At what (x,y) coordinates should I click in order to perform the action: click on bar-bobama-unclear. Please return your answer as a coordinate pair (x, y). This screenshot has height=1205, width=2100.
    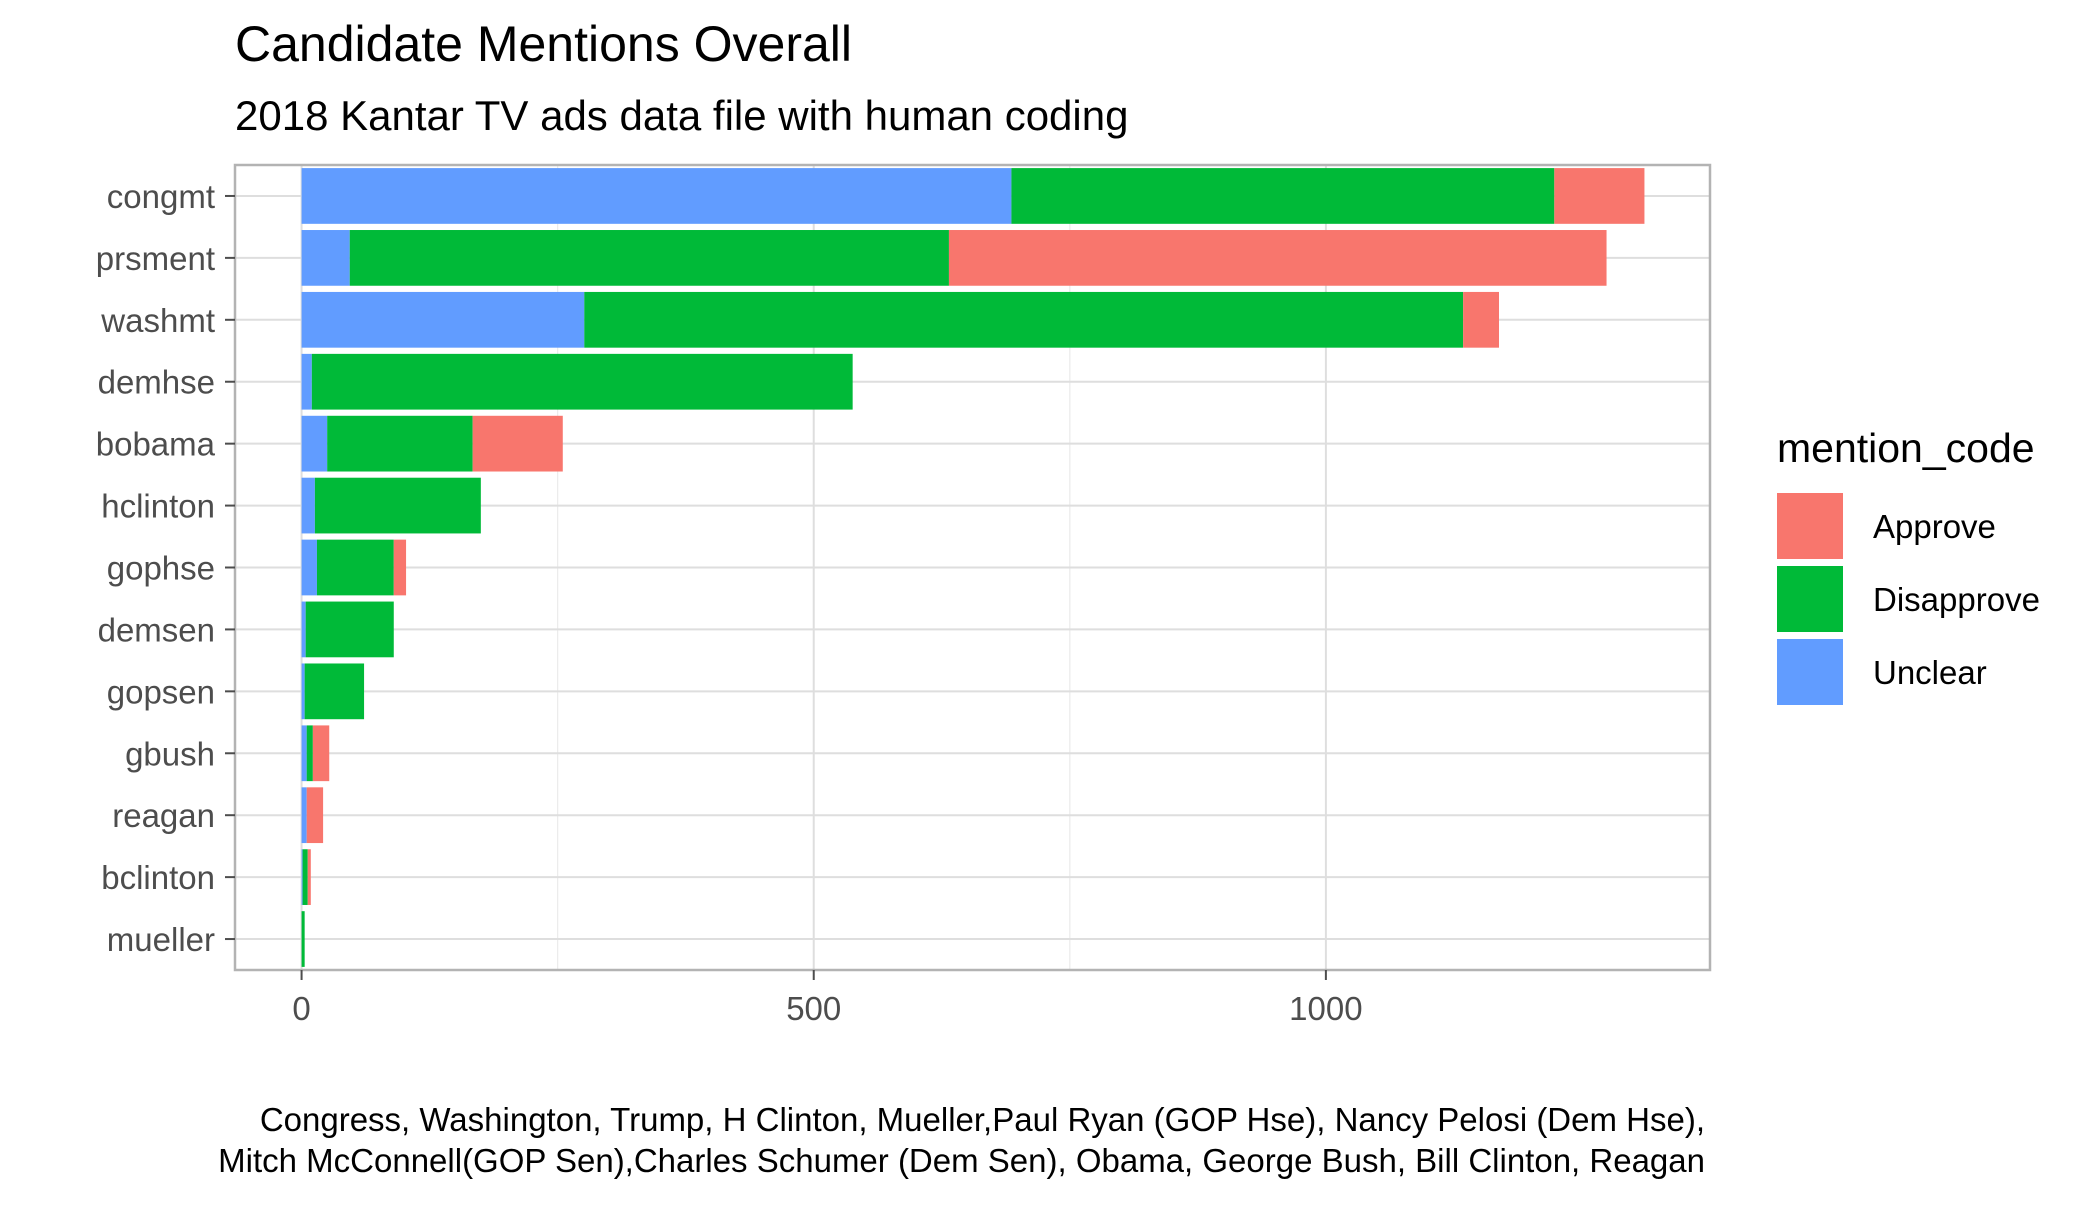
    Looking at the image, I should click on (314, 443).